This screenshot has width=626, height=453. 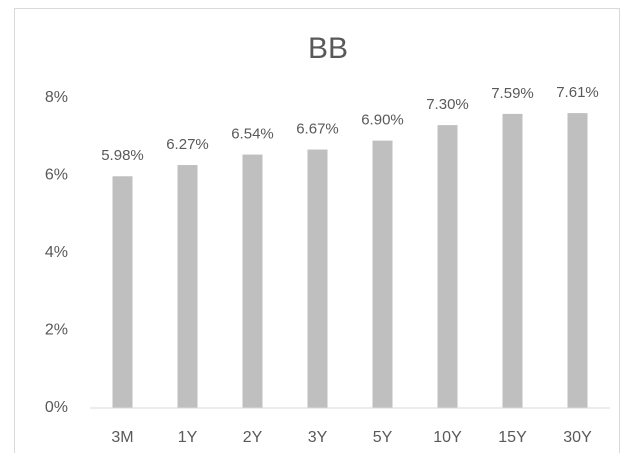 I want to click on x-tick-label: 2Y, so click(x=253, y=437).